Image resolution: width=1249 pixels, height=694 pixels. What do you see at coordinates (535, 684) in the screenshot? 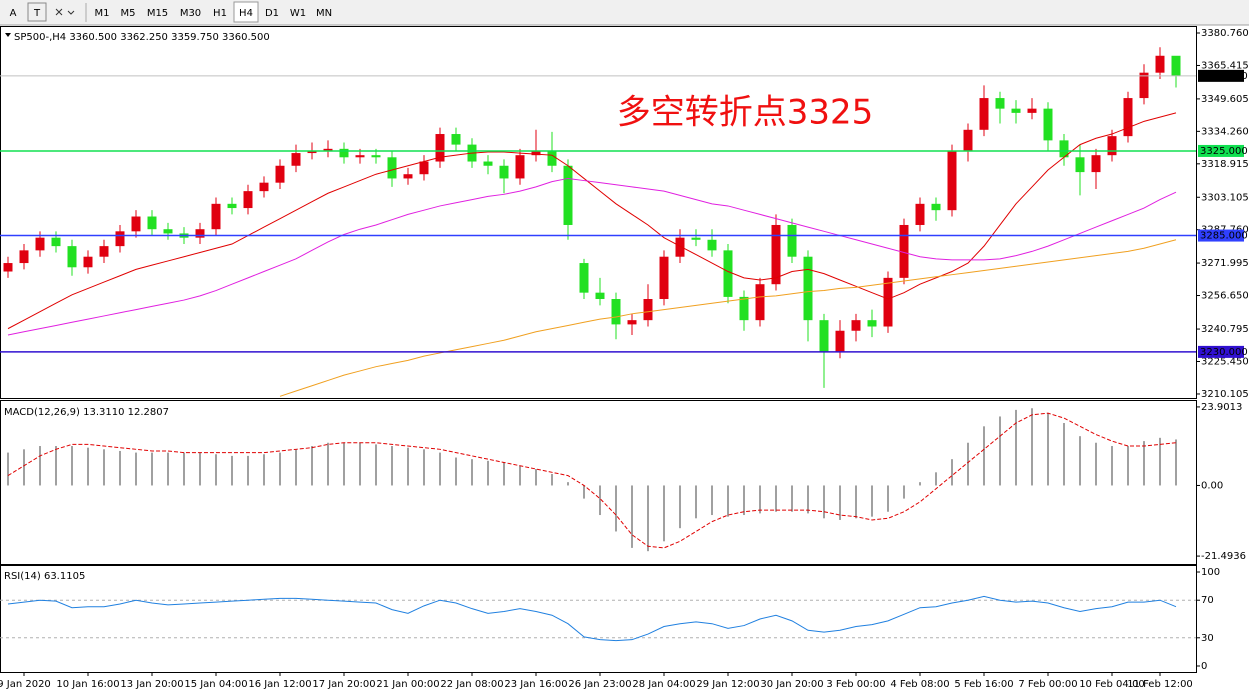
I see `x-tick-label: 23 Jan 16:00` at bounding box center [535, 684].